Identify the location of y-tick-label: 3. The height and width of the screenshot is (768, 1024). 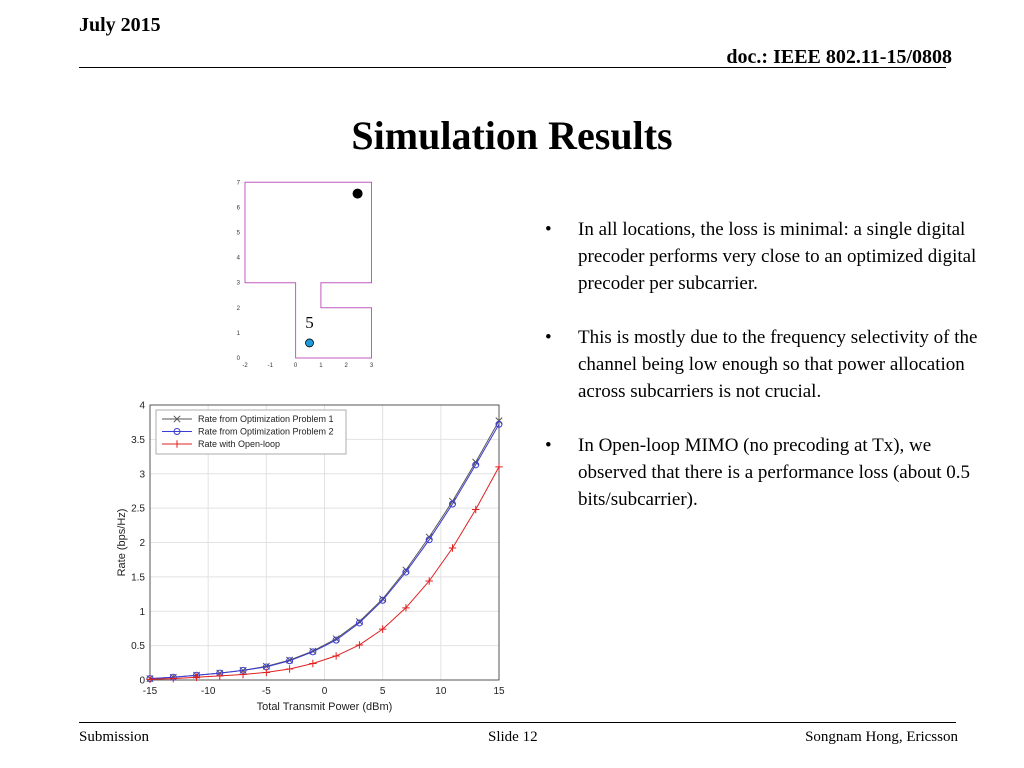
(142, 474).